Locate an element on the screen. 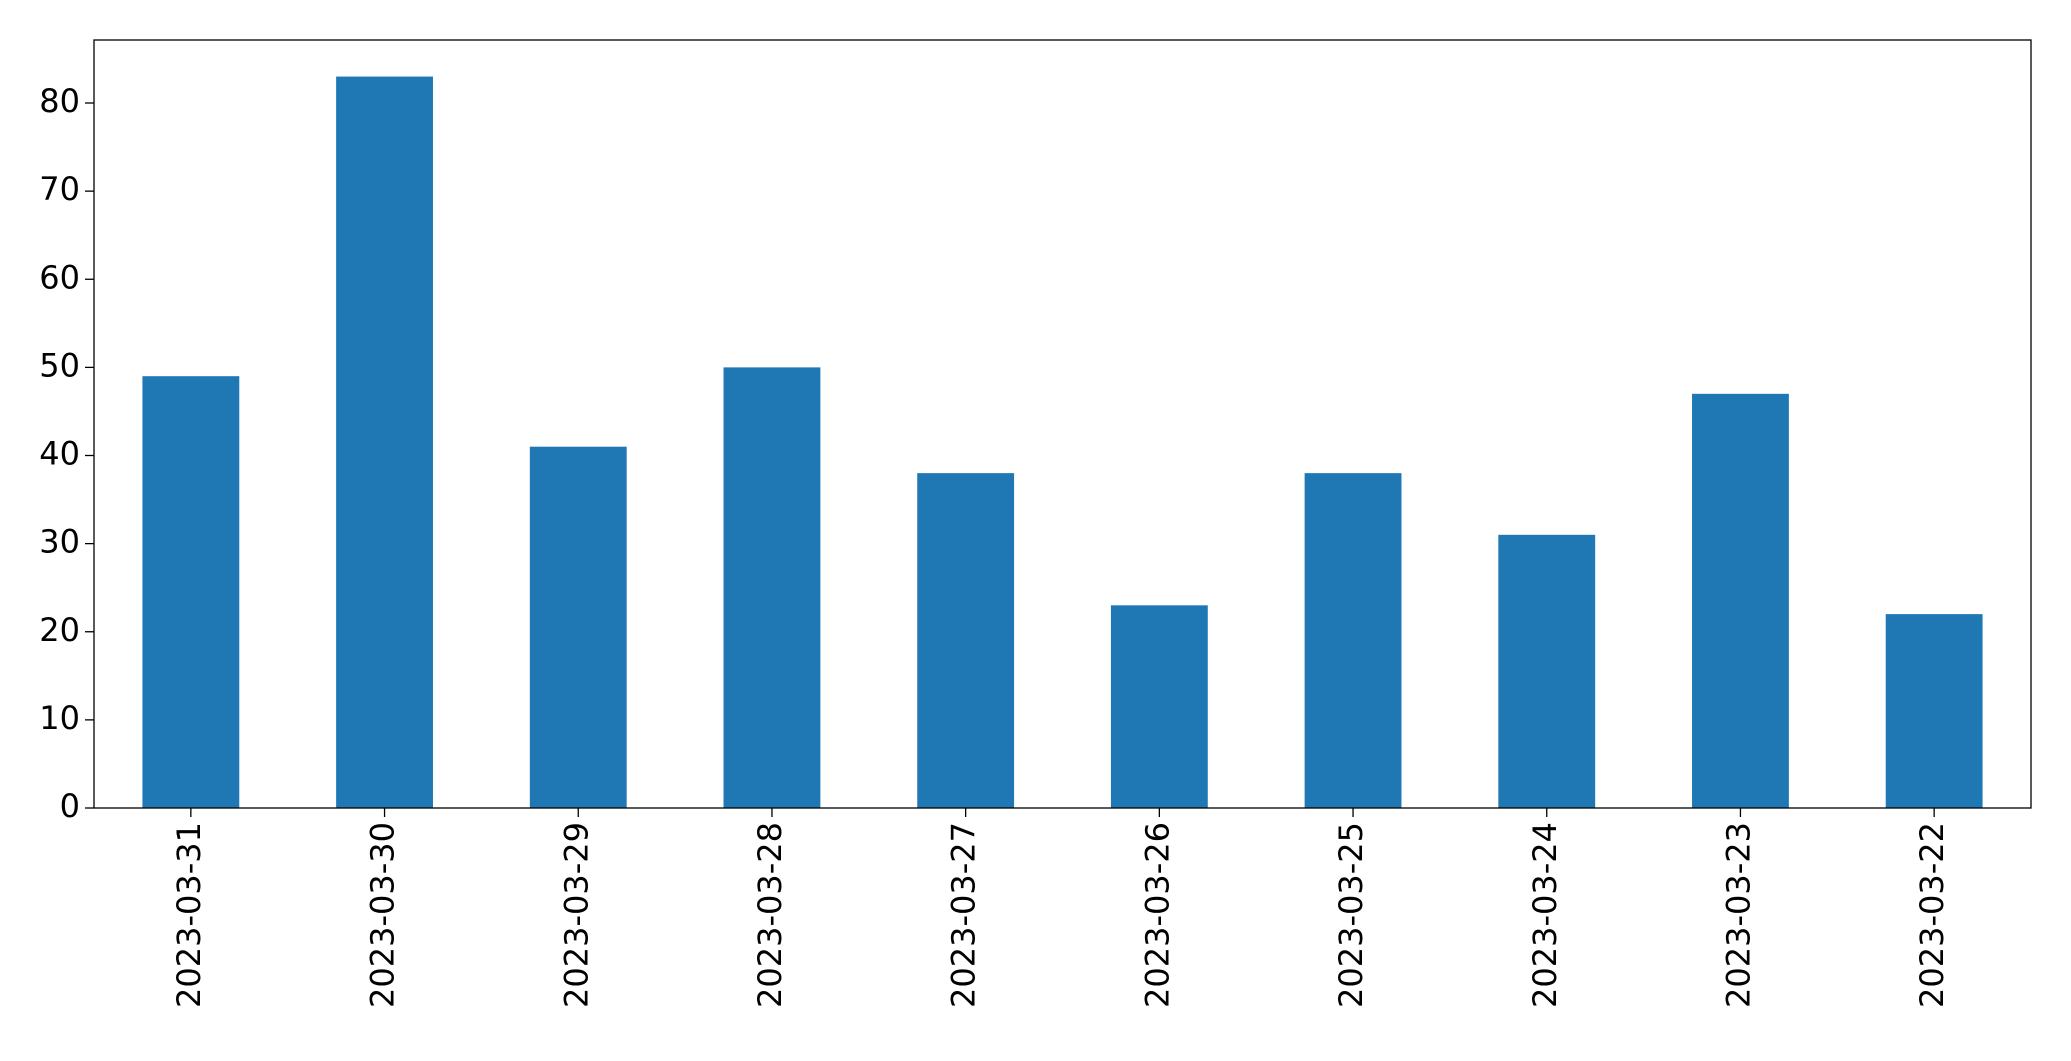  x-tick-label: 2023-03-31 is located at coordinates (189, 915).